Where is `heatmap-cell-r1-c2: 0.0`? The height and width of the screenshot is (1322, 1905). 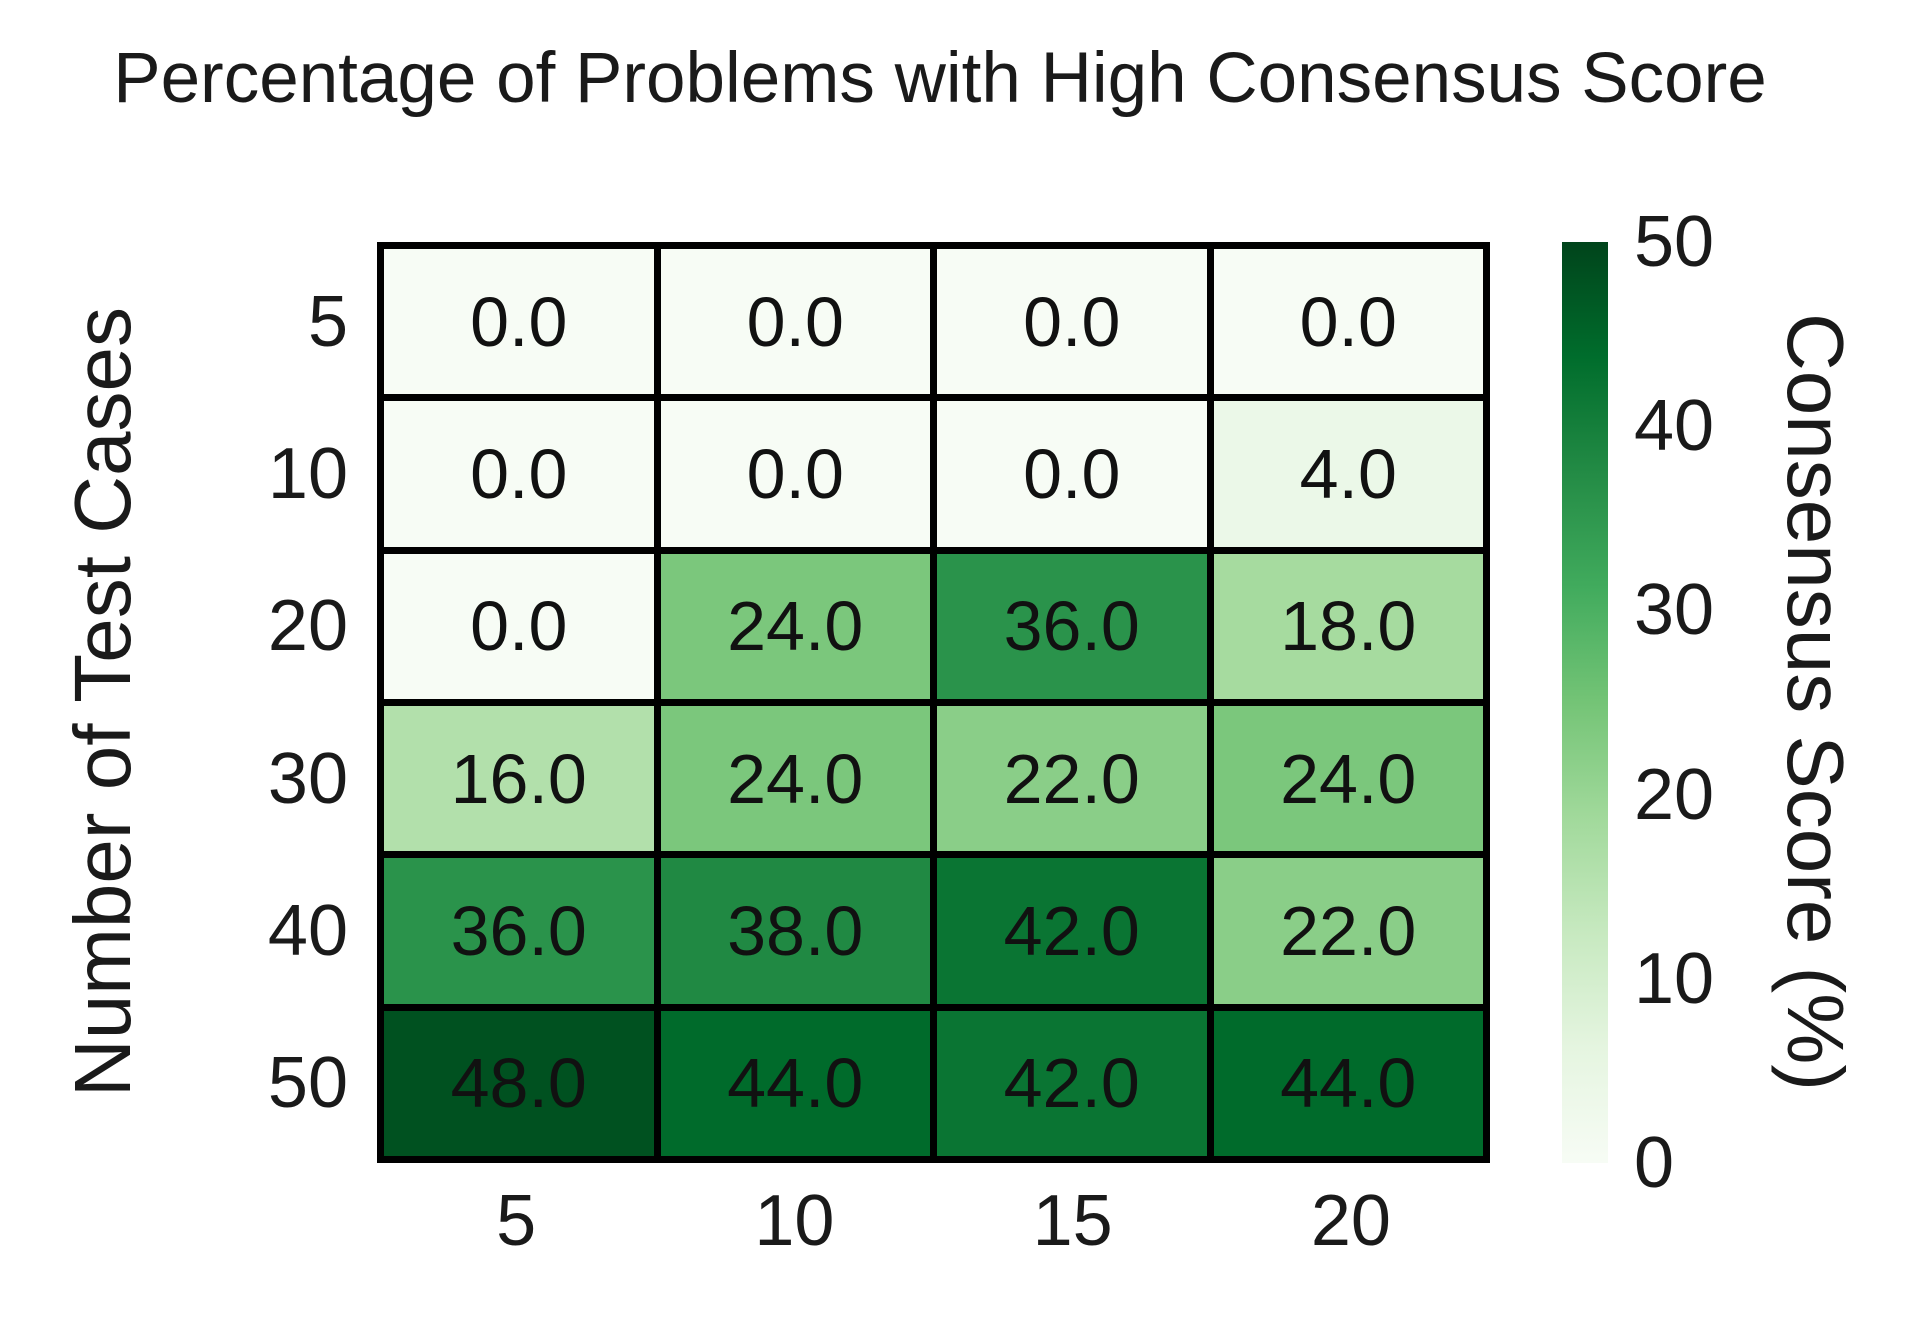
heatmap-cell-r1-c2: 0.0 is located at coordinates (1072, 474).